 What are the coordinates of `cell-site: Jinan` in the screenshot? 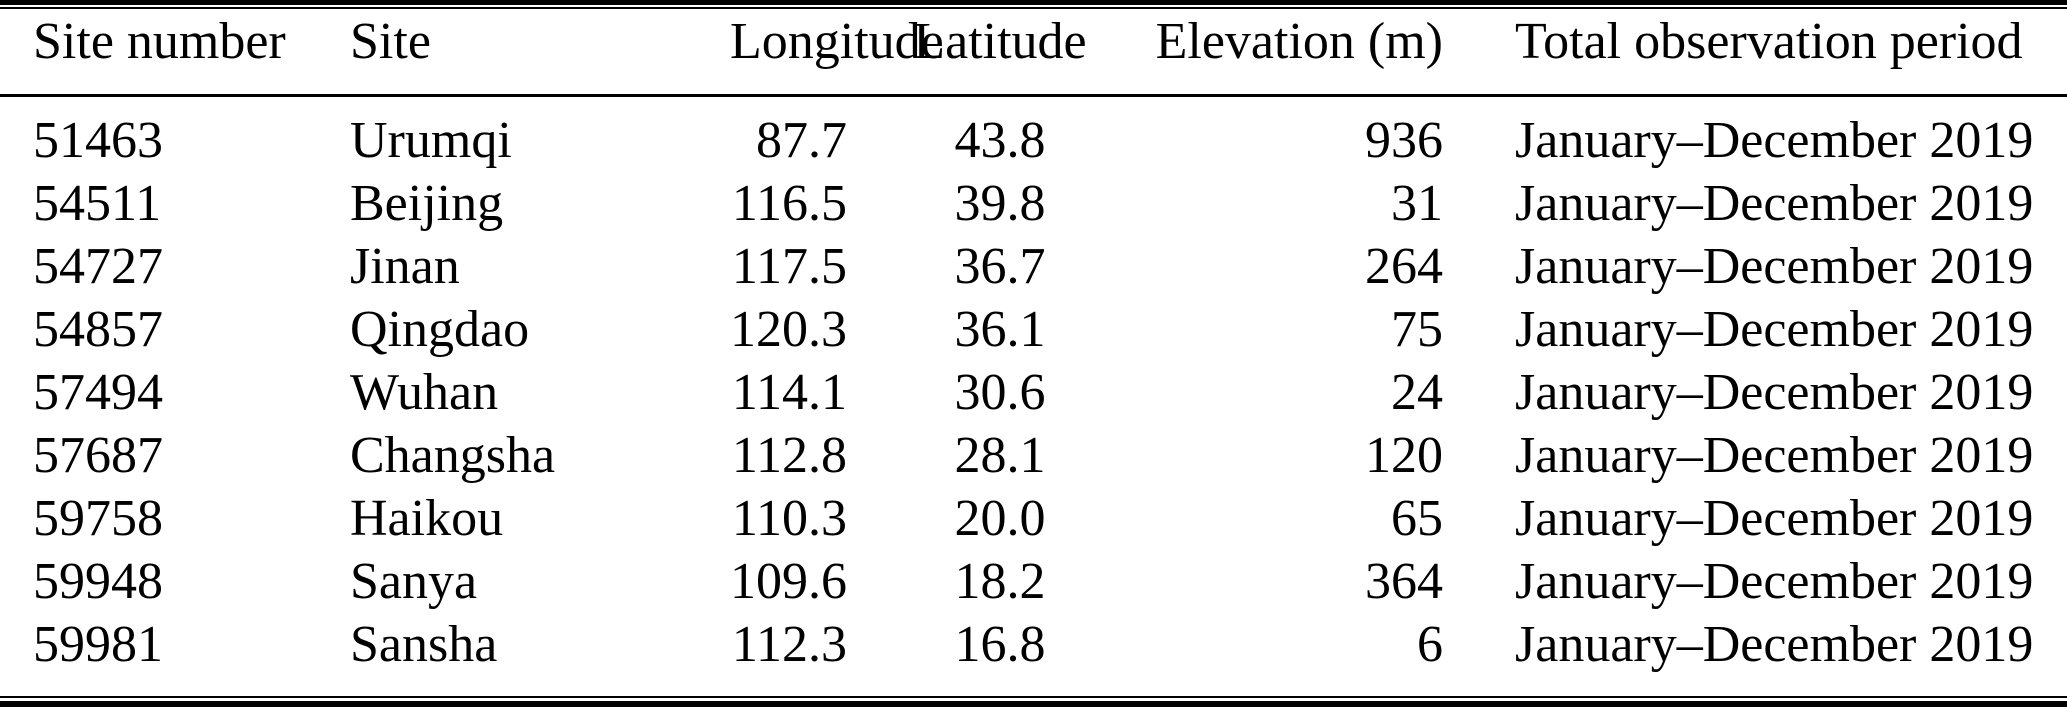 It's located at (405, 266).